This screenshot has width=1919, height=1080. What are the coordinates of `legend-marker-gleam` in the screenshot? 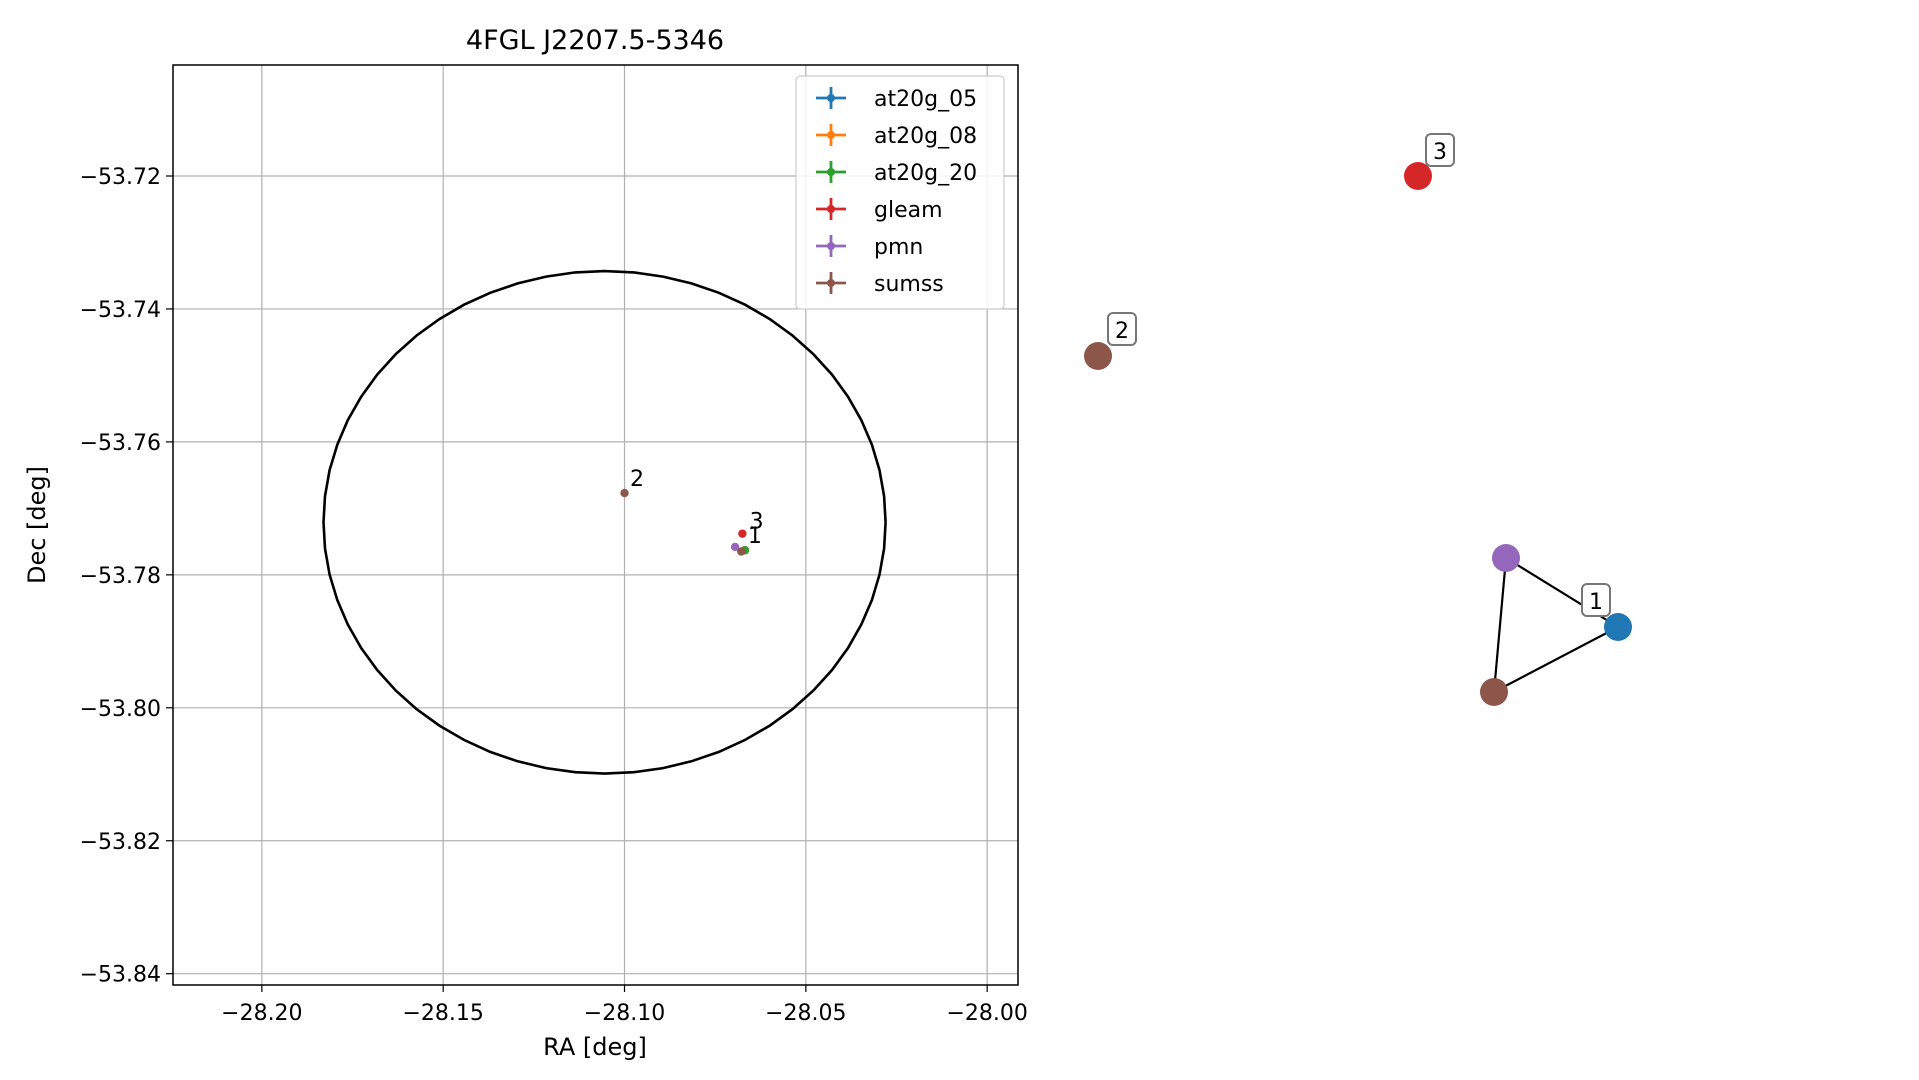 It's located at (831, 209).